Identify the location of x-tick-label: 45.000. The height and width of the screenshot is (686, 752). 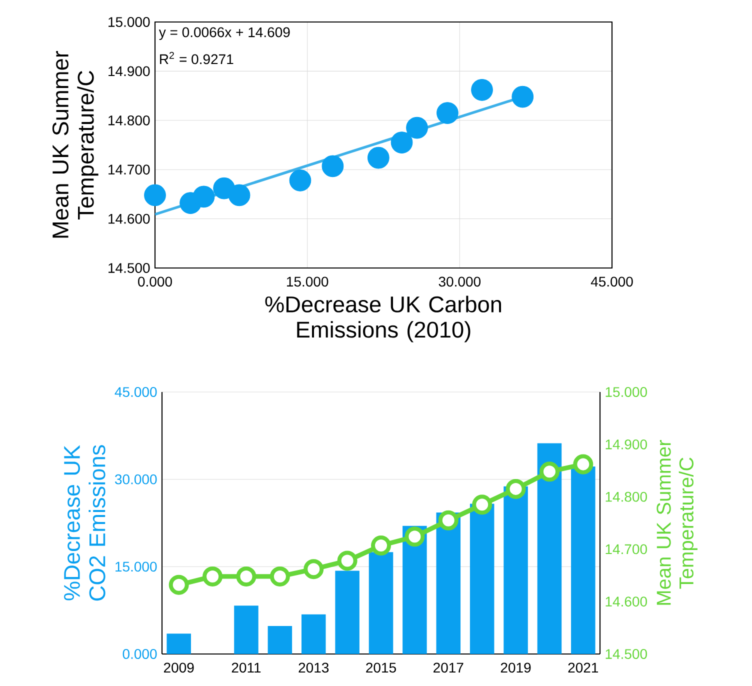
(611, 281).